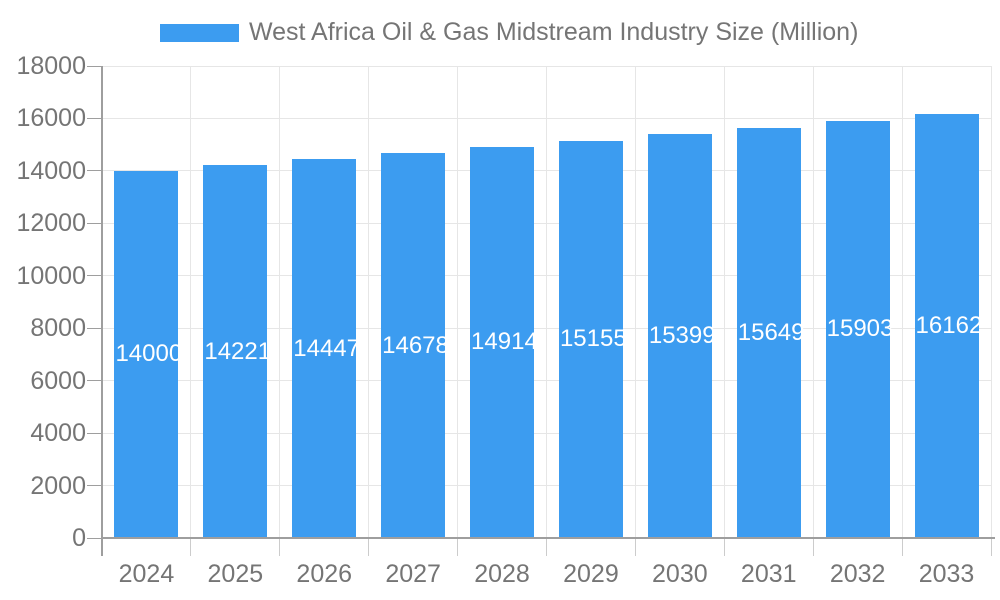  I want to click on x-tick-label-2026: 2026, so click(324, 574).